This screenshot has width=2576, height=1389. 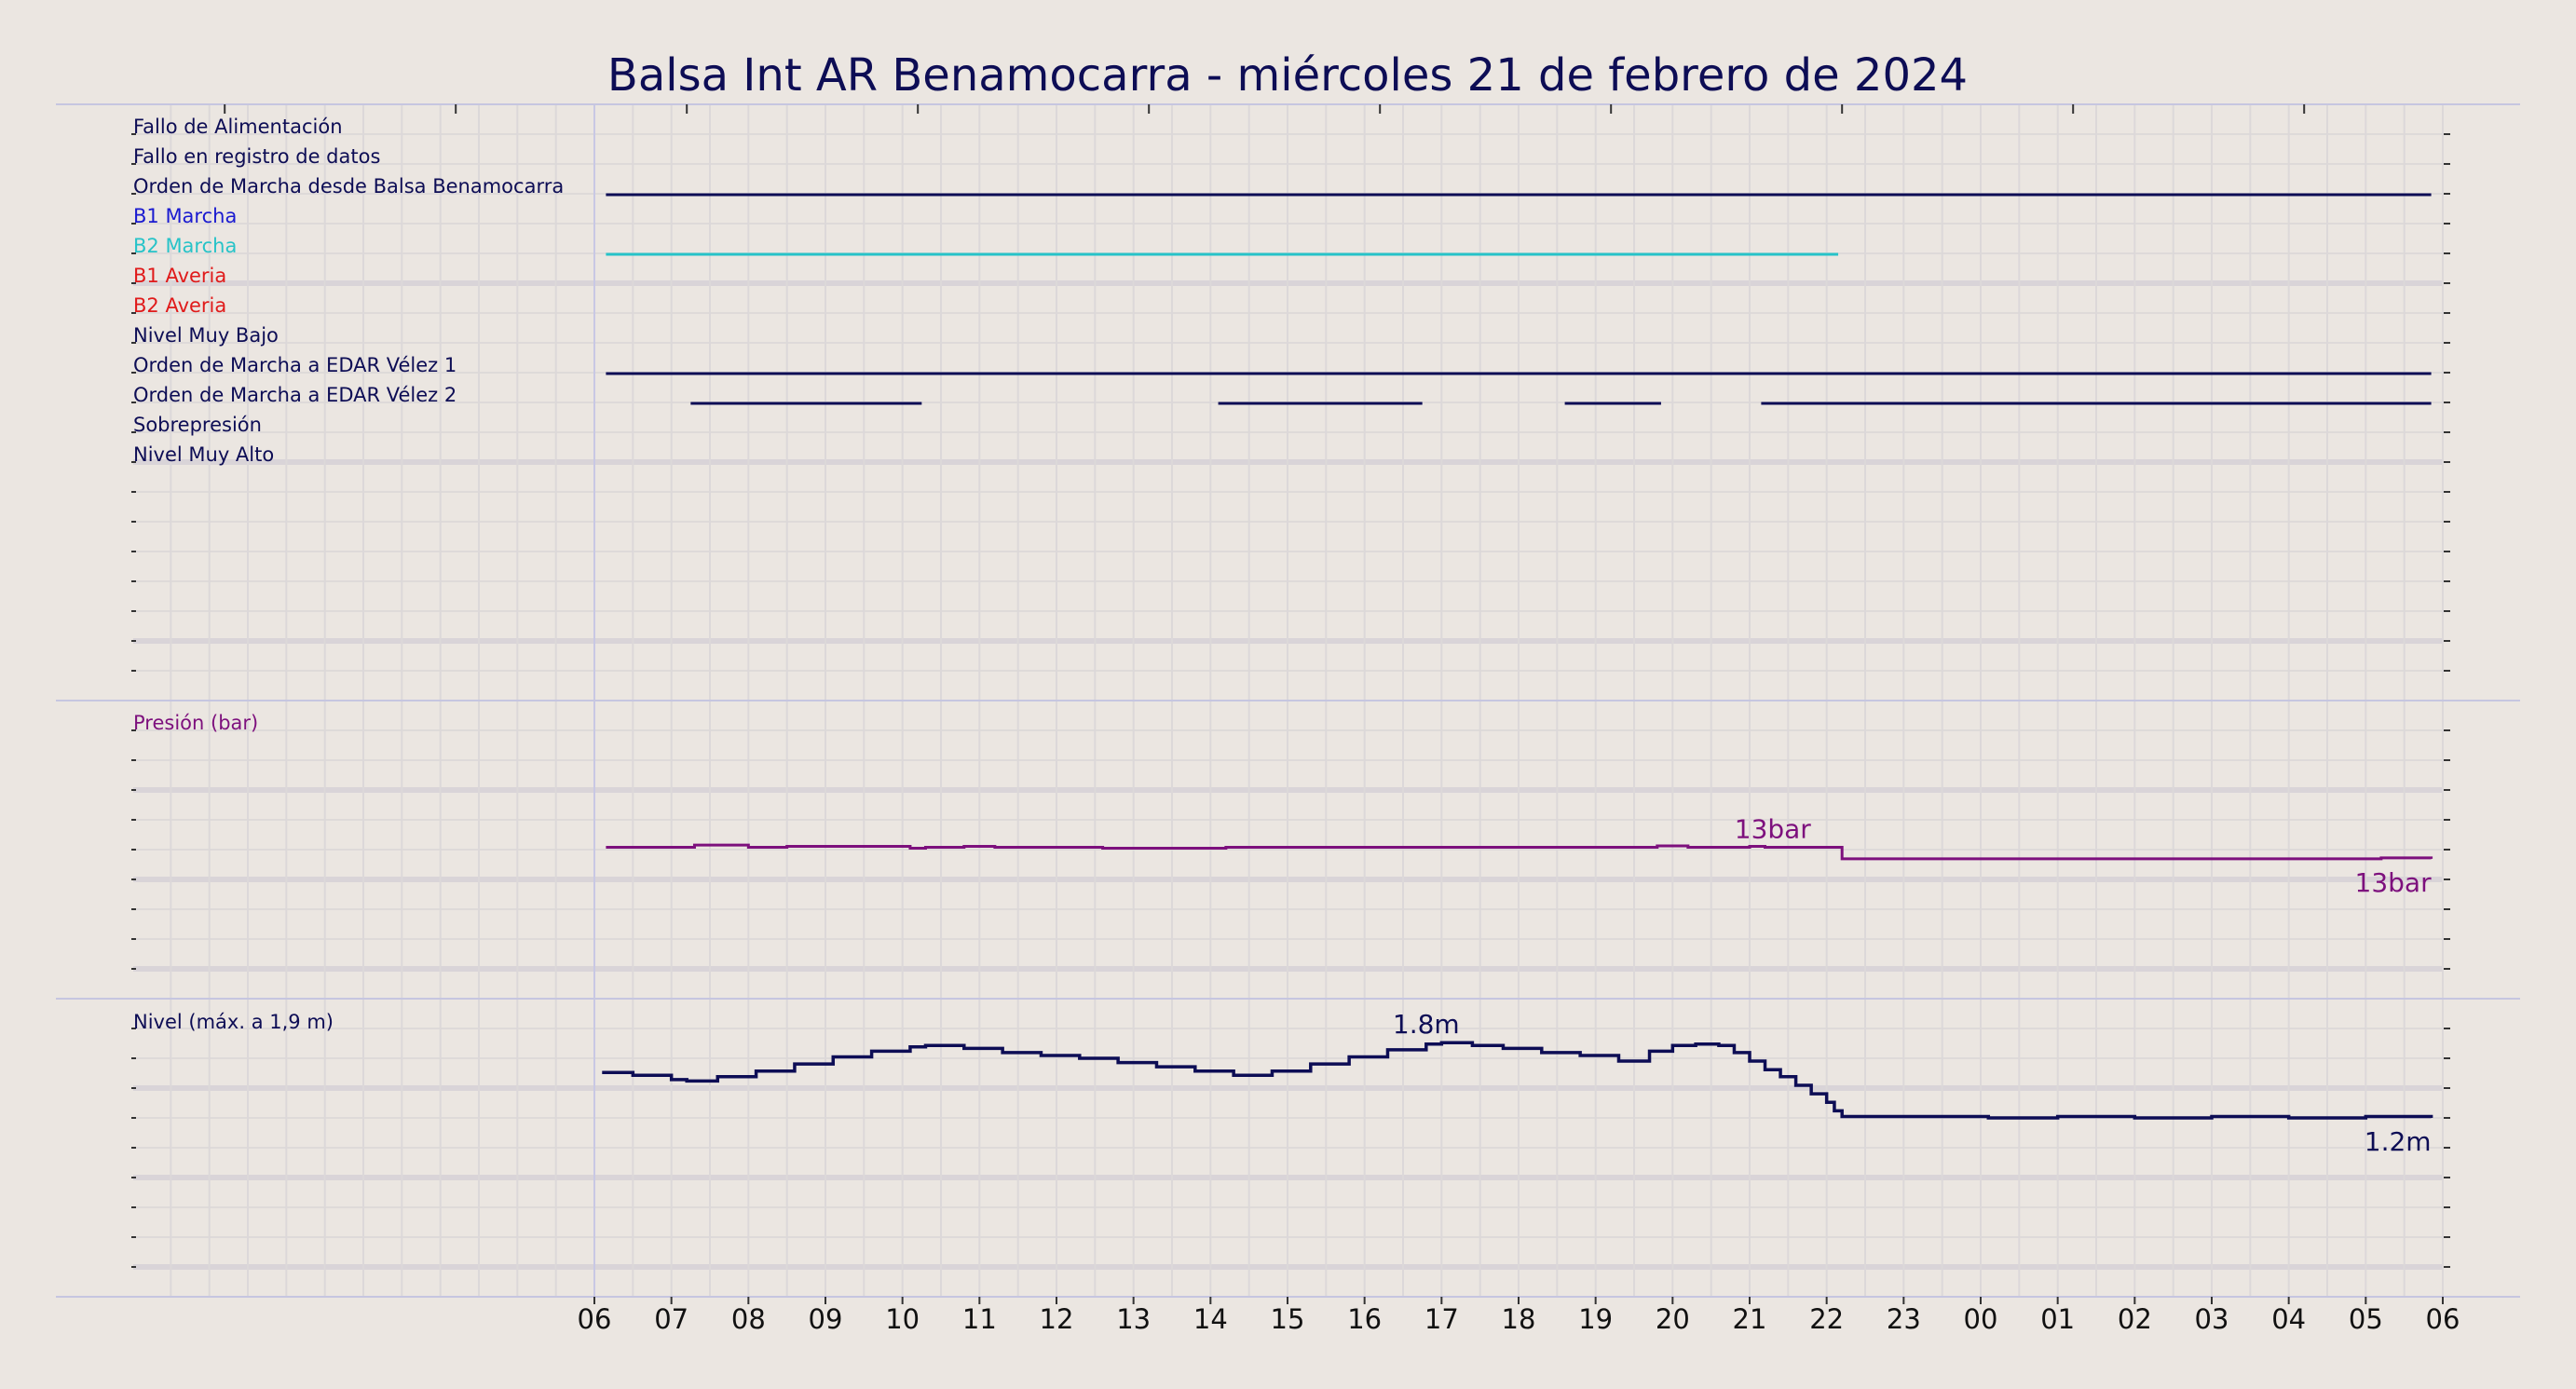 What do you see at coordinates (748, 1319) in the screenshot?
I see `x-tick-label: 08` at bounding box center [748, 1319].